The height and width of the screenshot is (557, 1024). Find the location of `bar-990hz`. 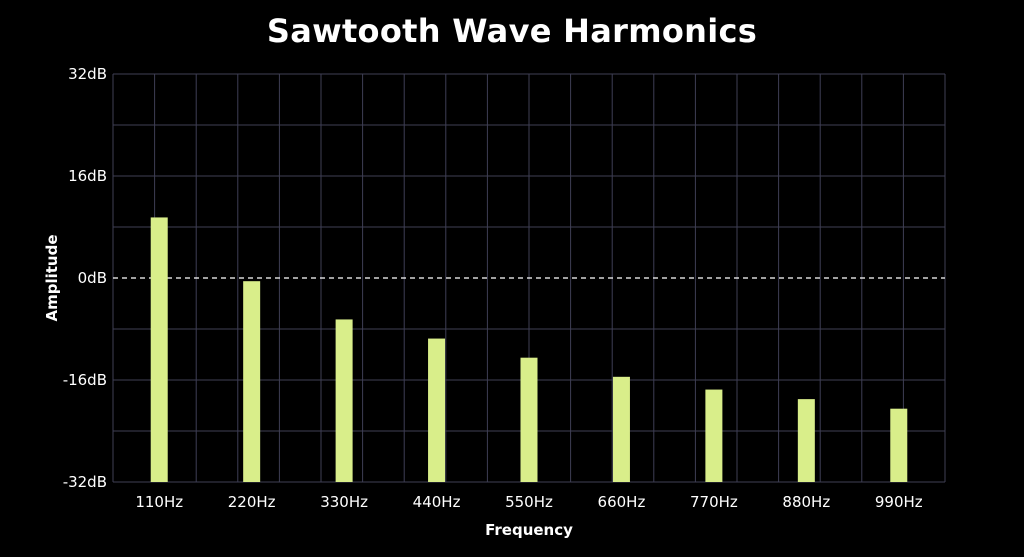

bar-990hz is located at coordinates (899, 445).